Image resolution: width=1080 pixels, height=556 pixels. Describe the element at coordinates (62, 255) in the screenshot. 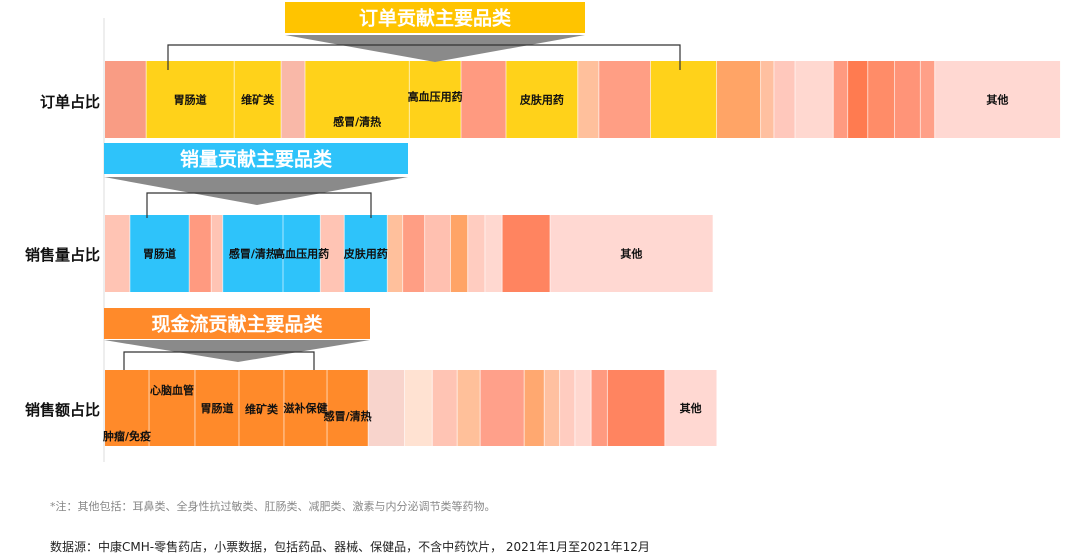

I see `row-label-volume: 销售量占比` at that location.